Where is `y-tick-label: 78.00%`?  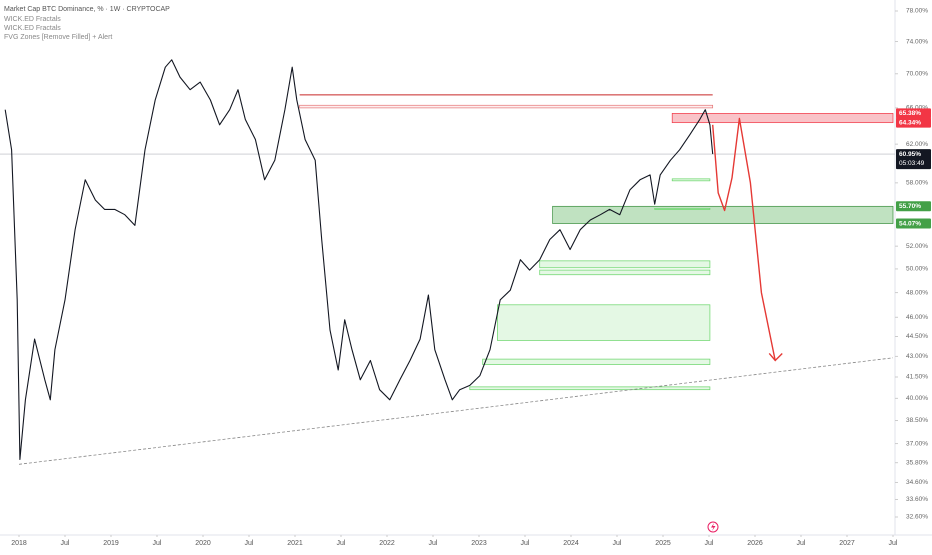
y-tick-label: 78.00% is located at coordinates (917, 11).